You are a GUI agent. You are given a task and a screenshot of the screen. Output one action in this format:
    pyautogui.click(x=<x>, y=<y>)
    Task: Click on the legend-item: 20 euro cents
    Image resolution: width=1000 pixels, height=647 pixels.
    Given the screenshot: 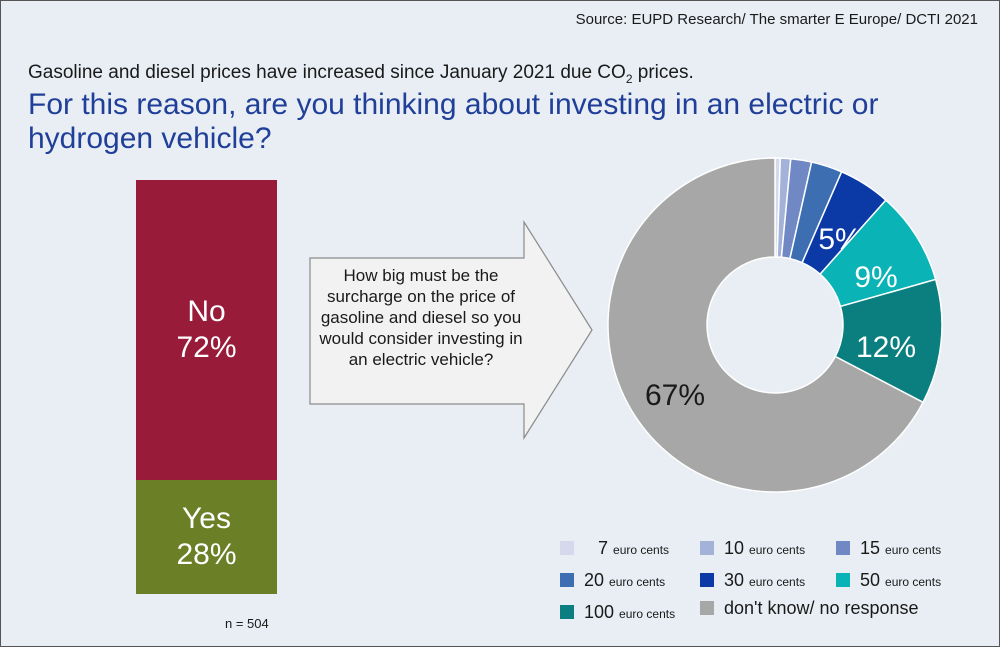 What is the action you would take?
    pyautogui.click(x=612, y=580)
    